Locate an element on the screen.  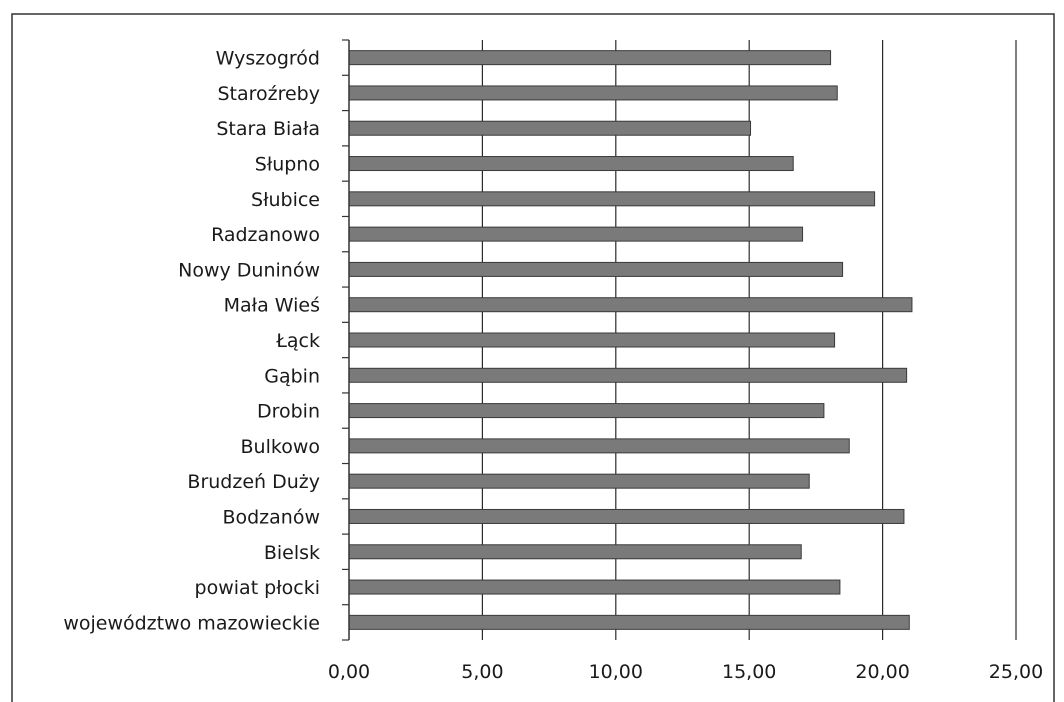
category-label: Staroźreby is located at coordinates (268, 94).